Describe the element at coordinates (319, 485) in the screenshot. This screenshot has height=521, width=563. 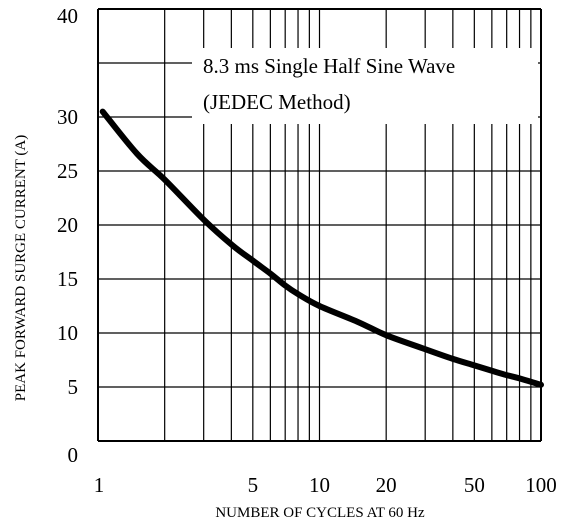
I see `x-tick-label: 10` at that location.